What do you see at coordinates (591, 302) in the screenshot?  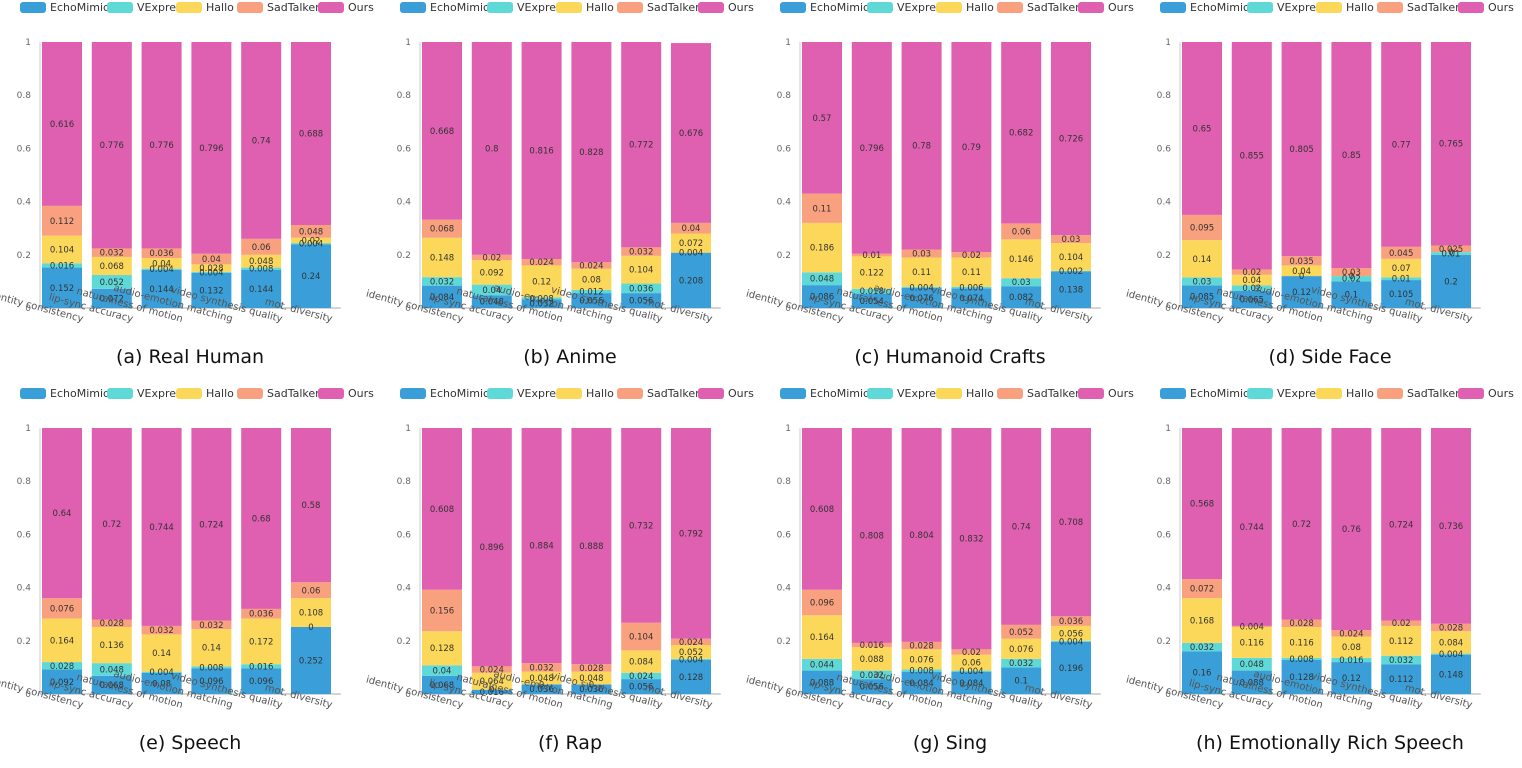 I see `data-label: 0.056` at bounding box center [591, 302].